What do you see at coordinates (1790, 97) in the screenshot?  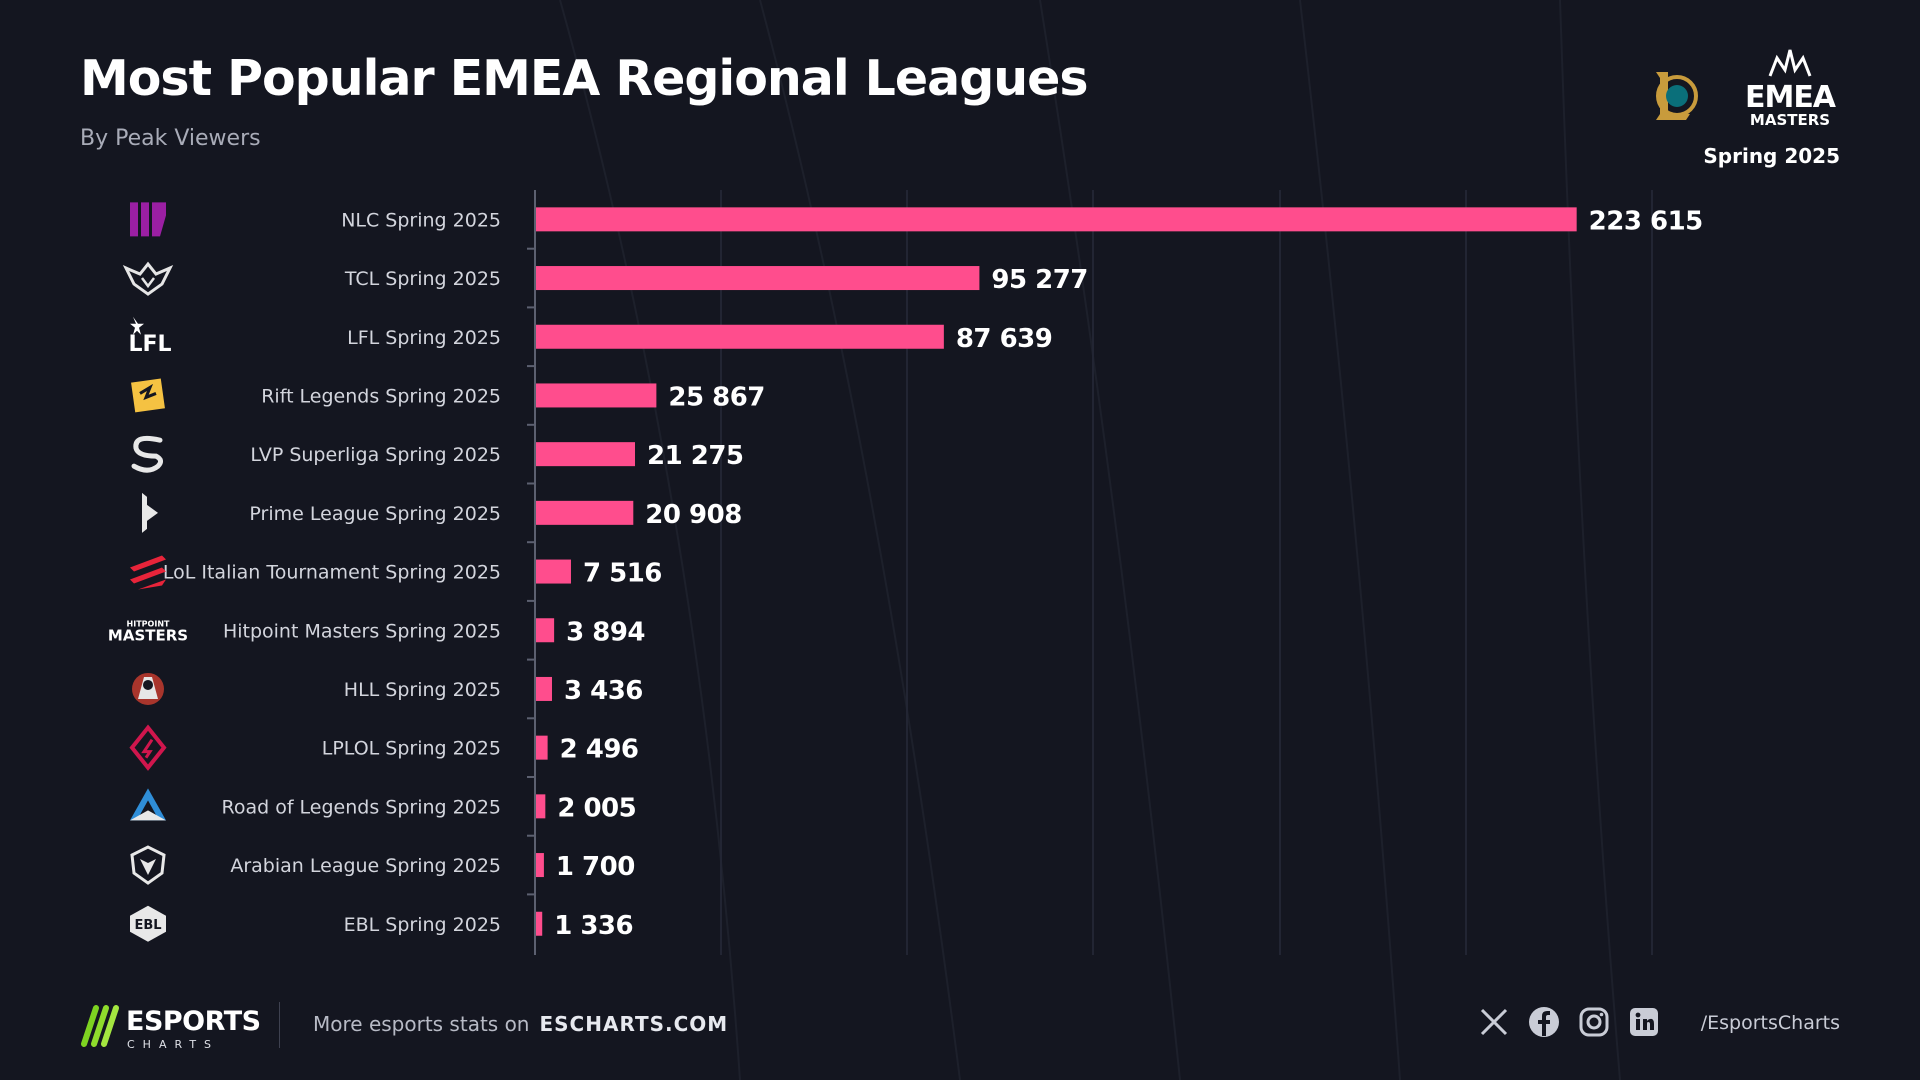 I see `emea-word: EMEA` at bounding box center [1790, 97].